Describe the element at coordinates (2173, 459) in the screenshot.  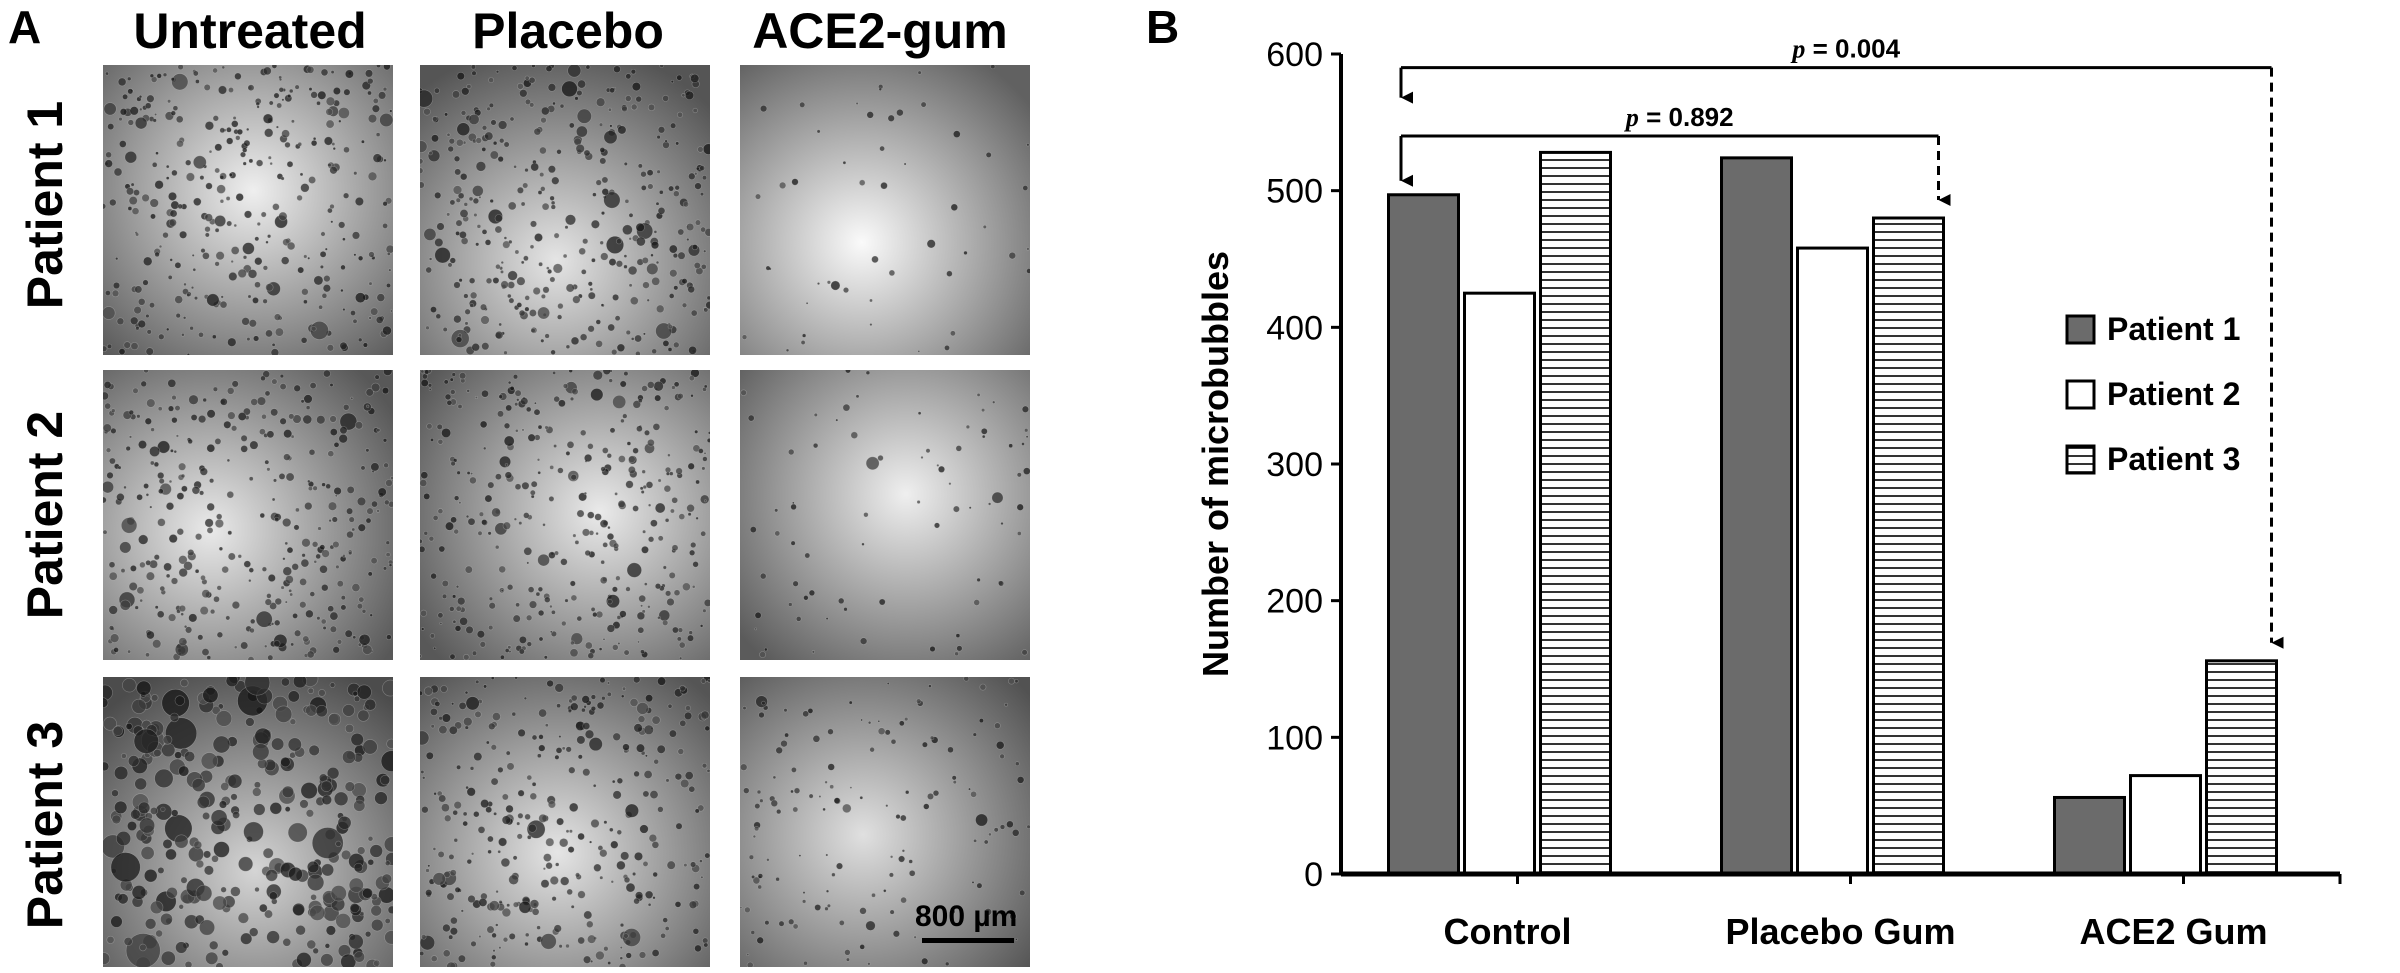
I see `legend-label-patient-3: Patient 3` at that location.